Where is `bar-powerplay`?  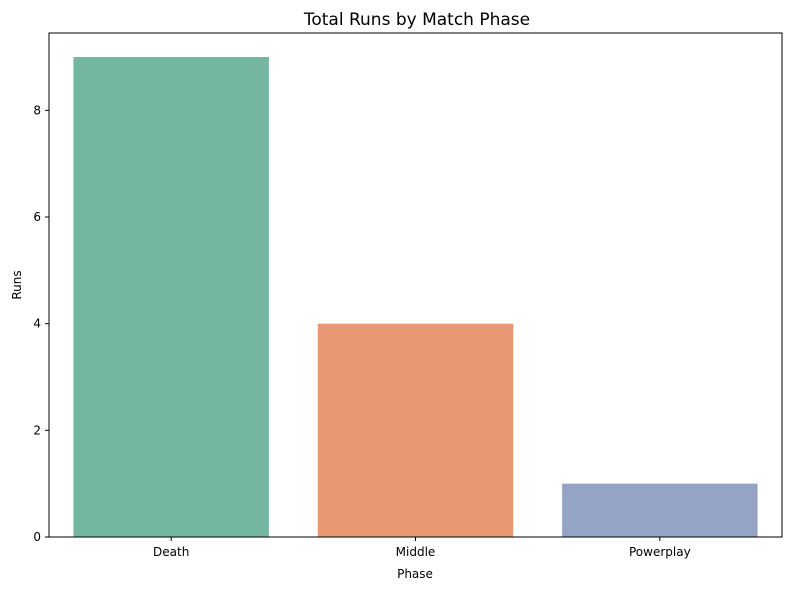 bar-powerplay is located at coordinates (660, 510).